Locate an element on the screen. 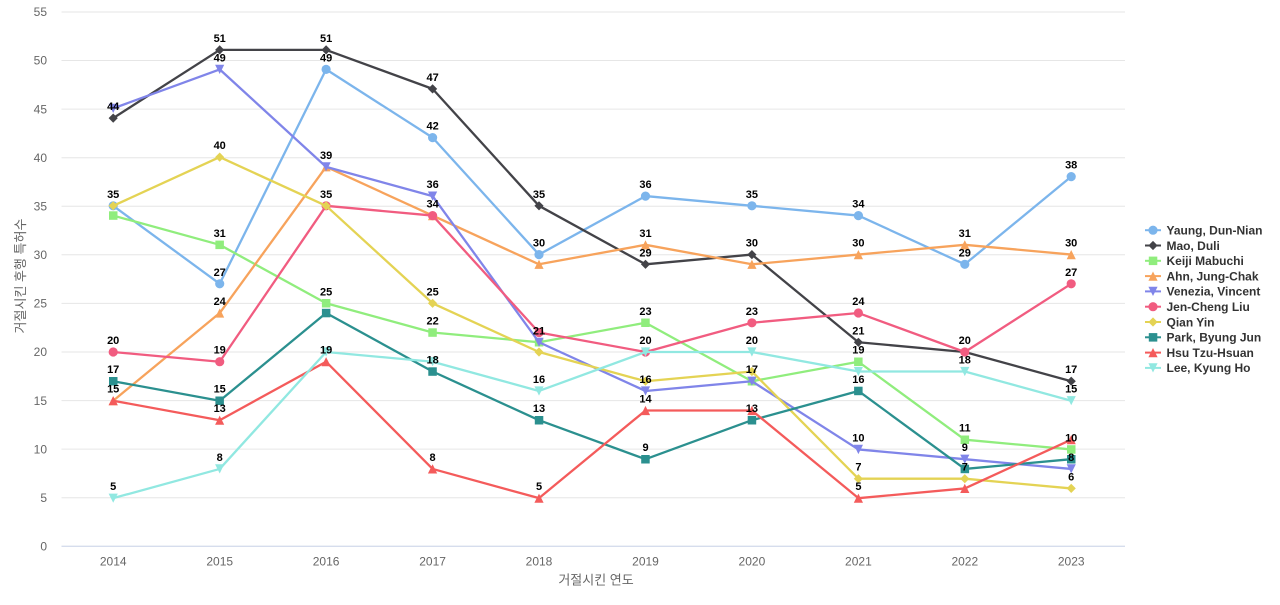 This screenshot has height=605, width=1280. svg-text: 50 is located at coordinates (41, 61).